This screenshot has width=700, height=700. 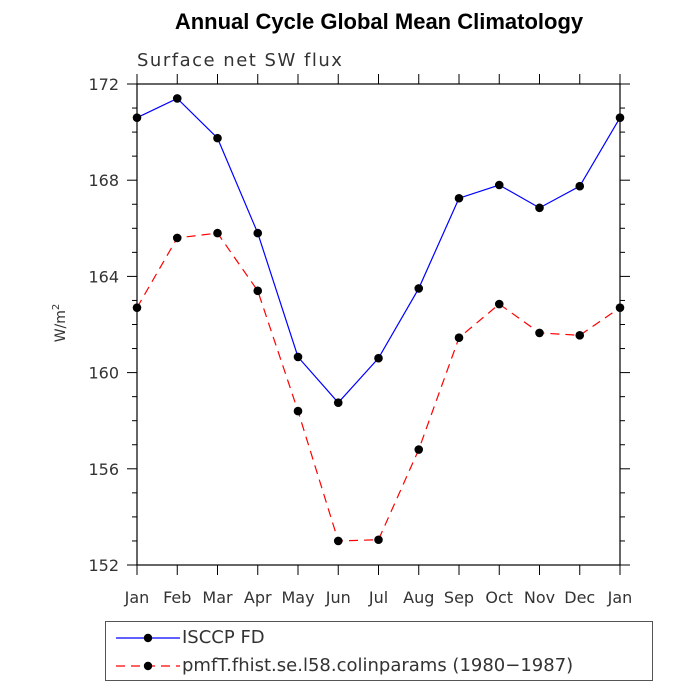 What do you see at coordinates (217, 597) in the screenshot?
I see `x-tick-label: Mar` at bounding box center [217, 597].